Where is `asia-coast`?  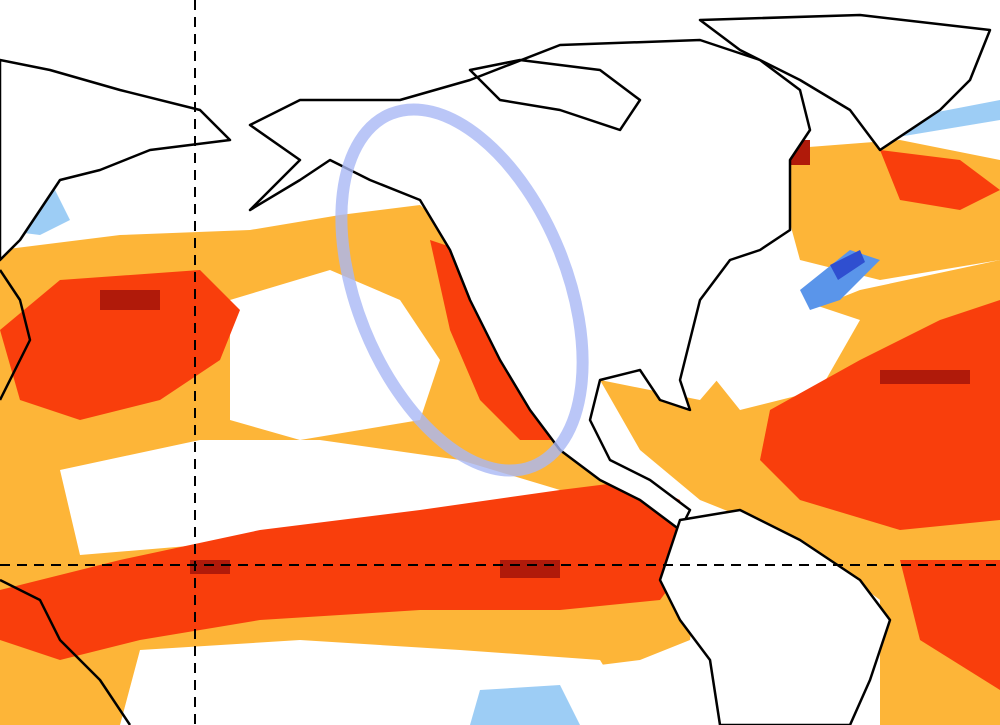 asia-coast is located at coordinates (16, 335).